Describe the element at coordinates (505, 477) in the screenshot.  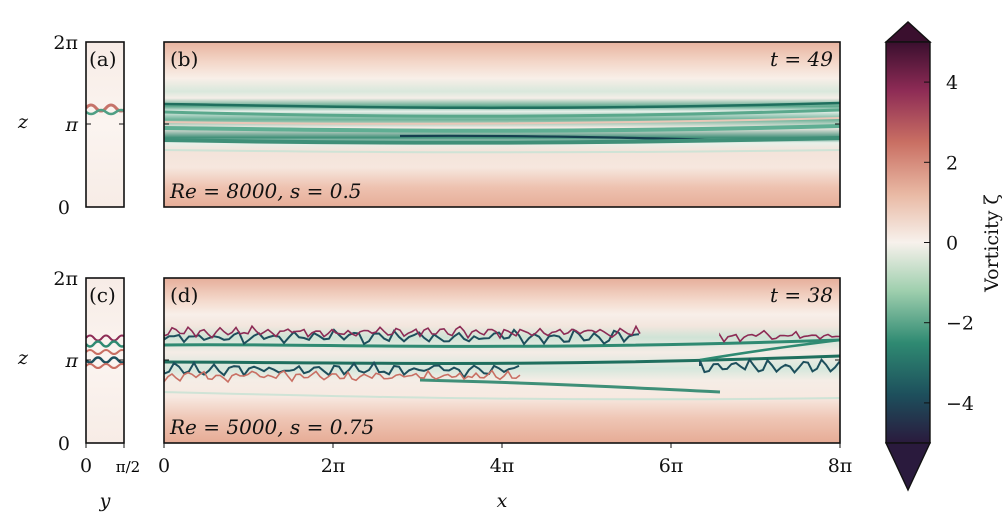
I see `x-axis-d: x 0 2π 4π 6π 8π` at that location.